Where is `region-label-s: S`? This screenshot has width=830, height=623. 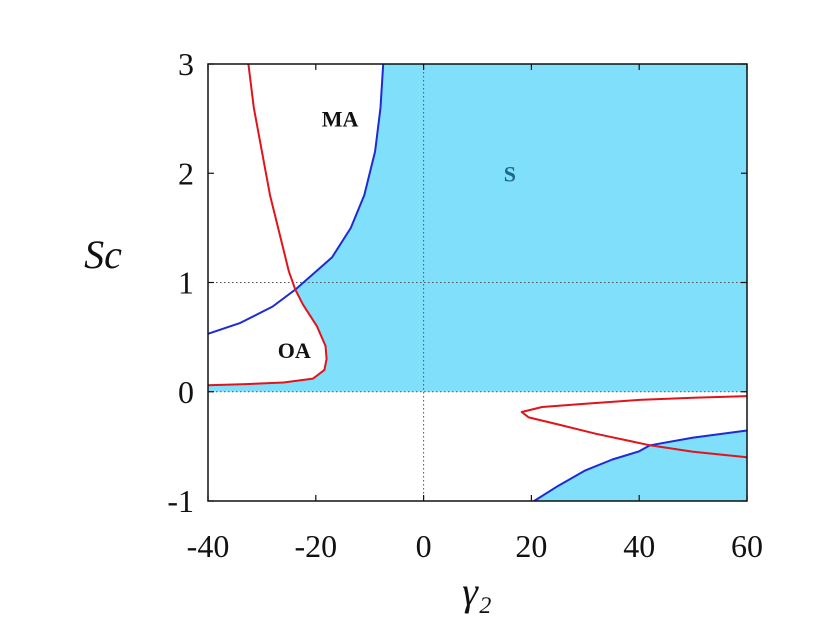 region-label-s: S is located at coordinates (510, 173).